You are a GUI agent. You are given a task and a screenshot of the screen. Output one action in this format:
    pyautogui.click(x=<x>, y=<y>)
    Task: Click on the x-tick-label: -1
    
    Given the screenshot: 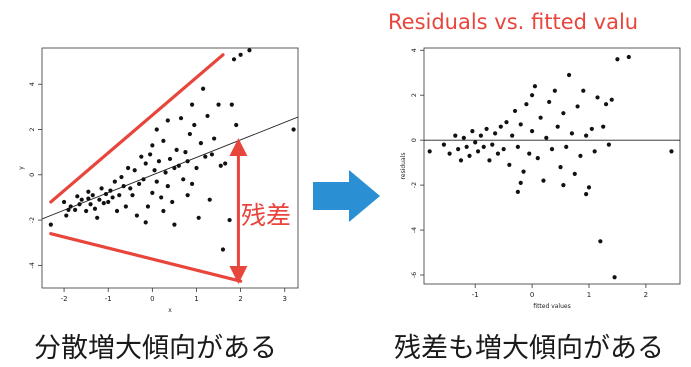 What is the action you would take?
    pyautogui.click(x=475, y=295)
    